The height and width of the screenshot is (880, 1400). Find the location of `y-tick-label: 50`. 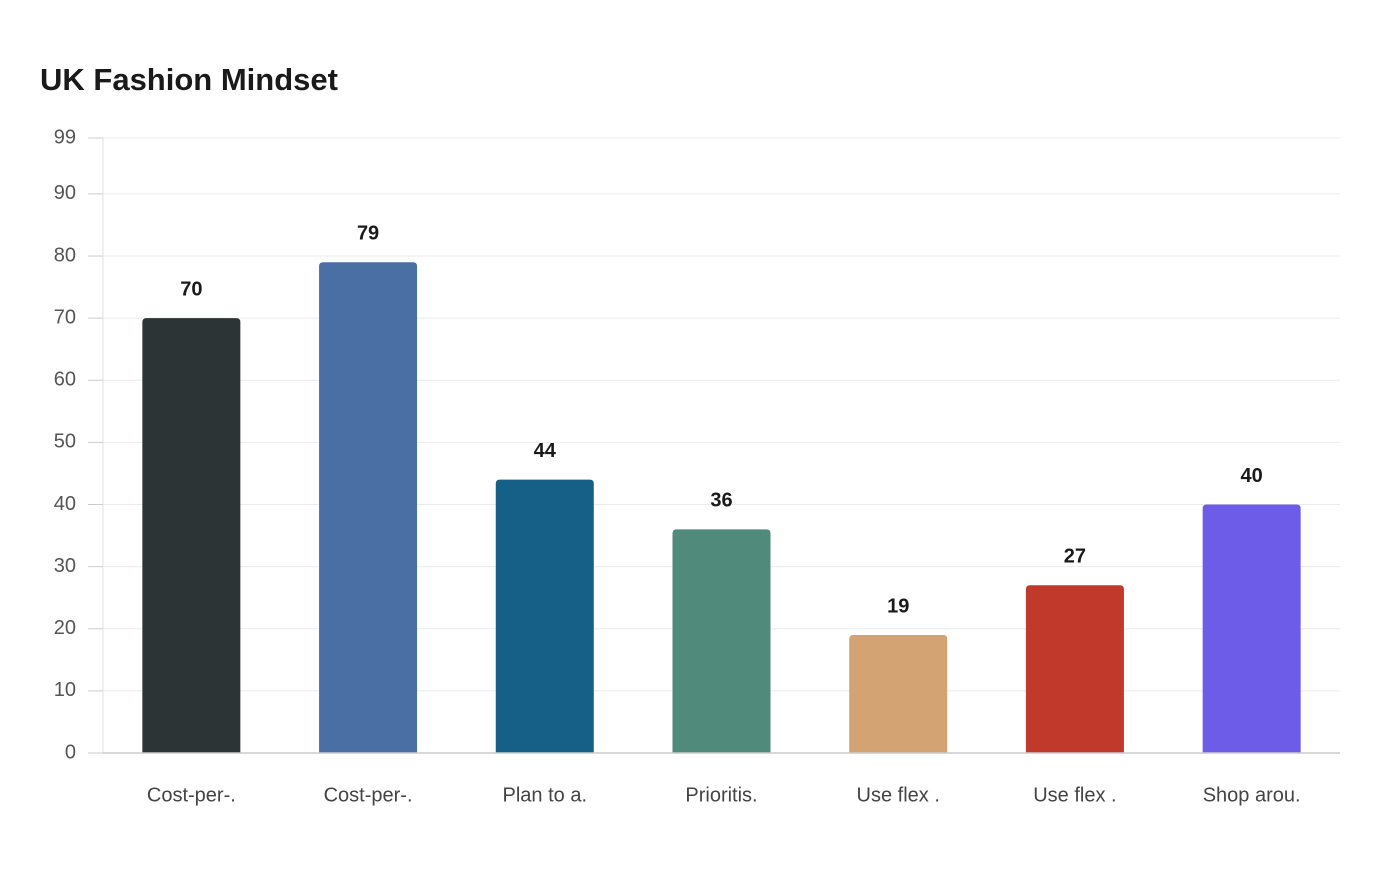

y-tick-label: 50 is located at coordinates (65, 442).